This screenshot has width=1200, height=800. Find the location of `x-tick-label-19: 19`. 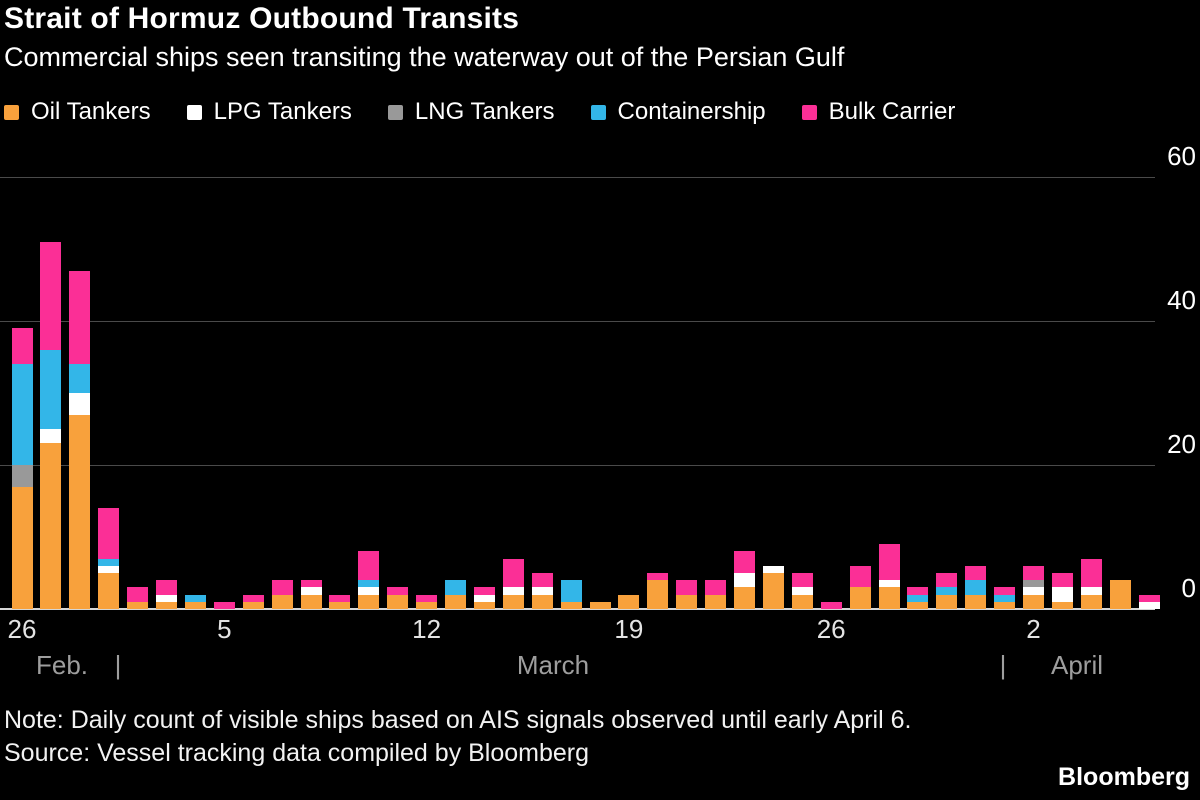

x-tick-label-19: 19 is located at coordinates (629, 629).